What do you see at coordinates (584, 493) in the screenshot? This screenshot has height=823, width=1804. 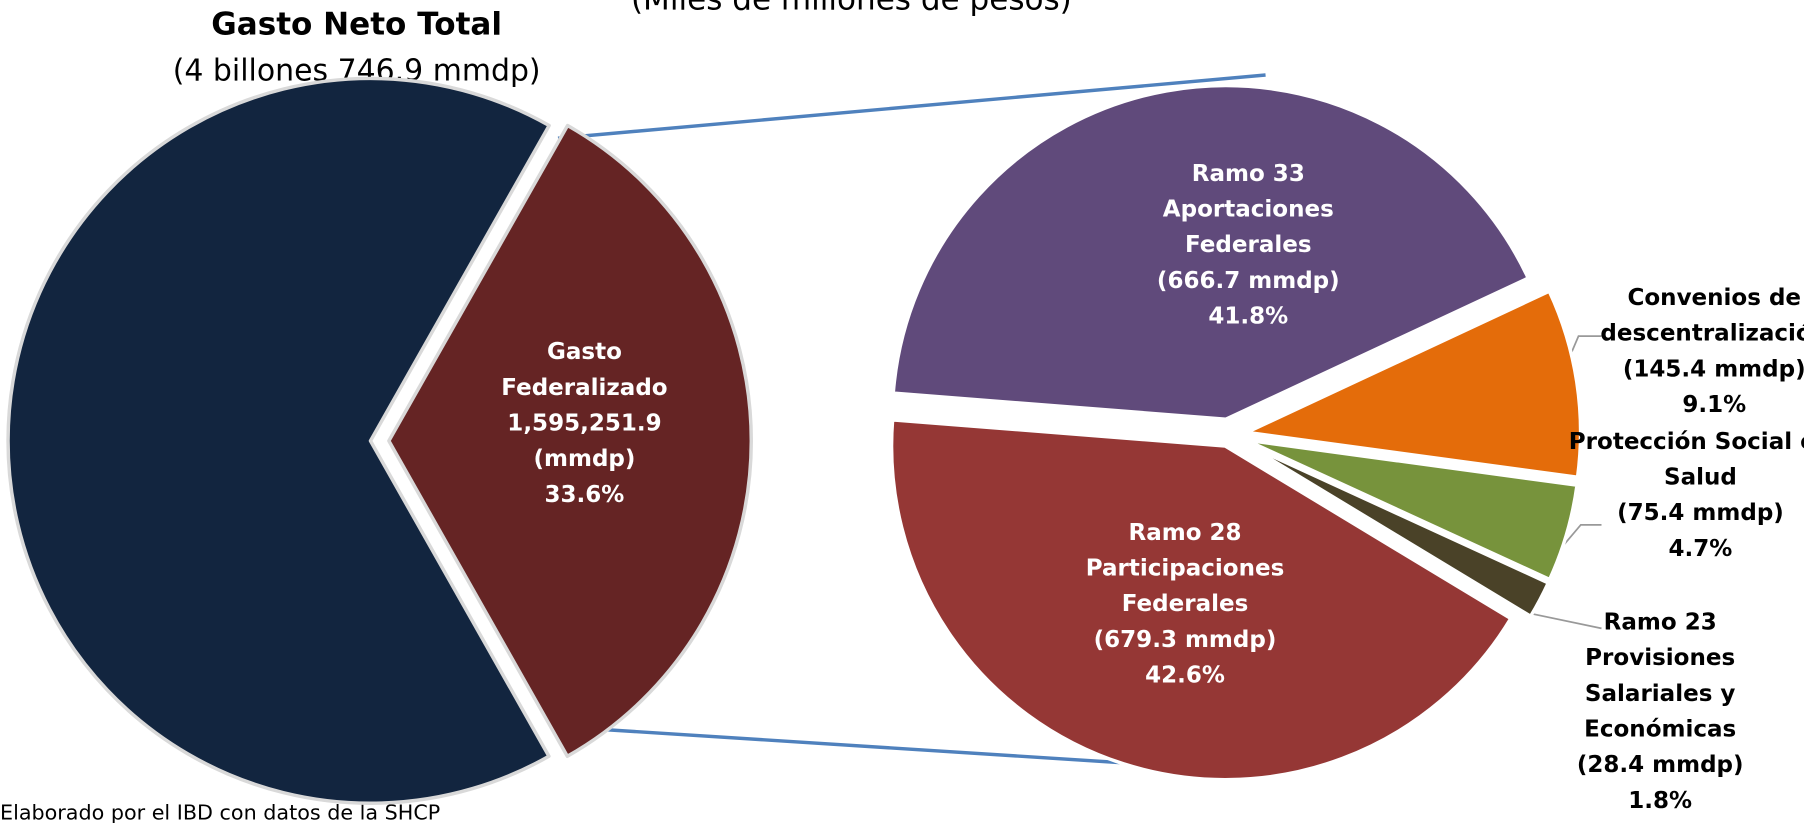 I see `value-label: 33.6%` at bounding box center [584, 493].